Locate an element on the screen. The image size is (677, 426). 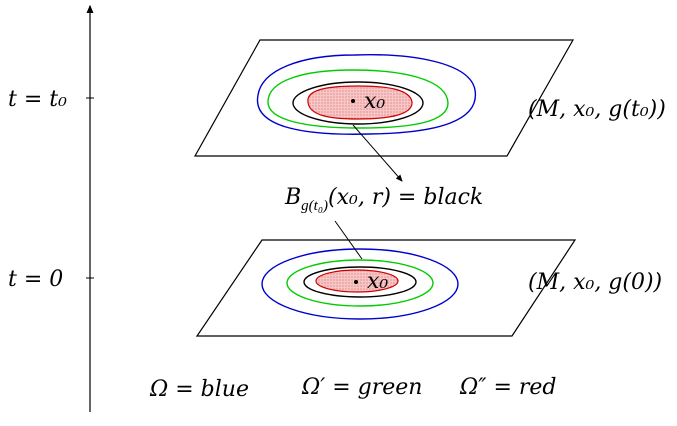
top-omega-prime-contour is located at coordinates (358, 99).